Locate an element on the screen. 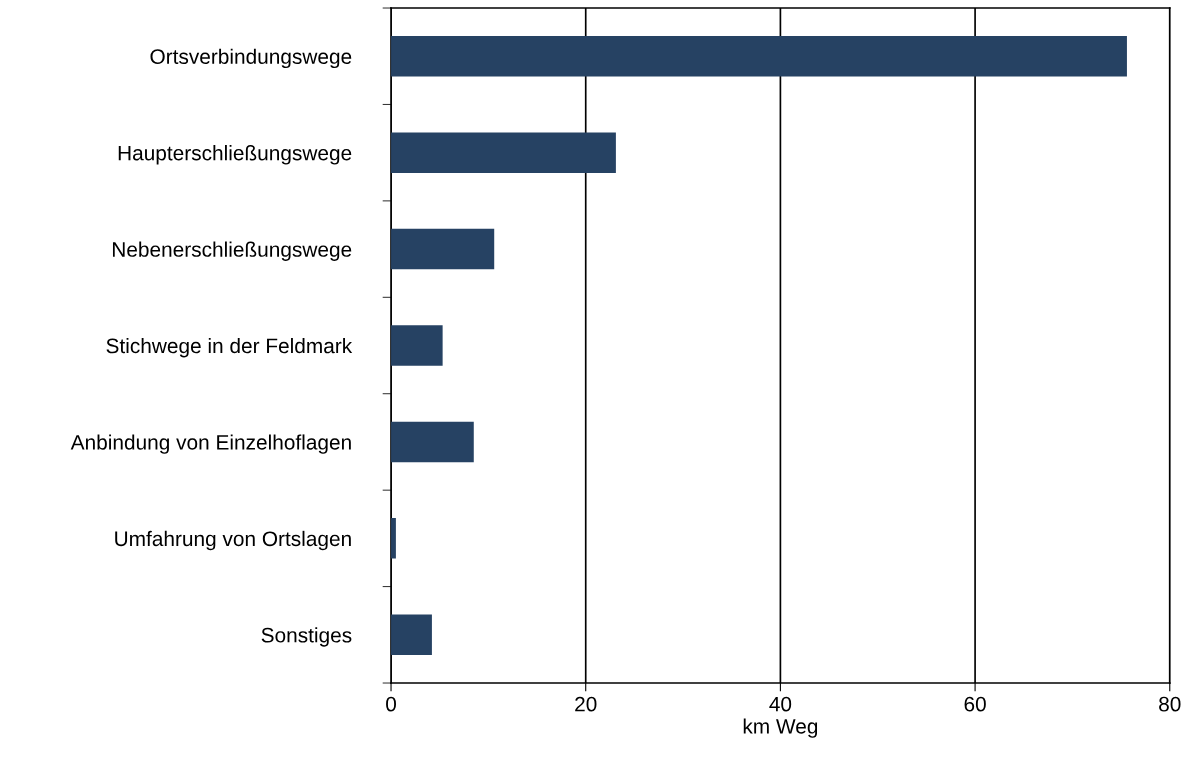  x-tick-label: 80 is located at coordinates (1170, 704).